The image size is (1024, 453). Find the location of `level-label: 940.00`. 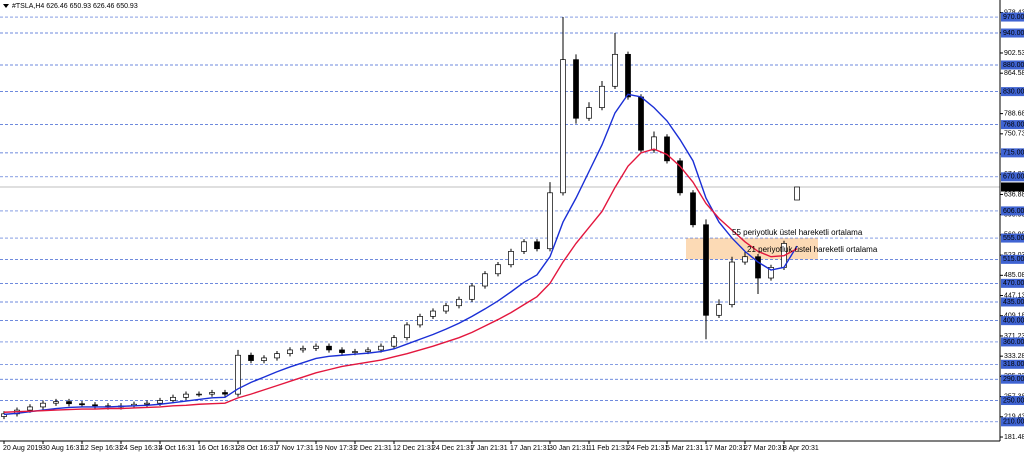

level-label: 940.00 is located at coordinates (1013, 33).